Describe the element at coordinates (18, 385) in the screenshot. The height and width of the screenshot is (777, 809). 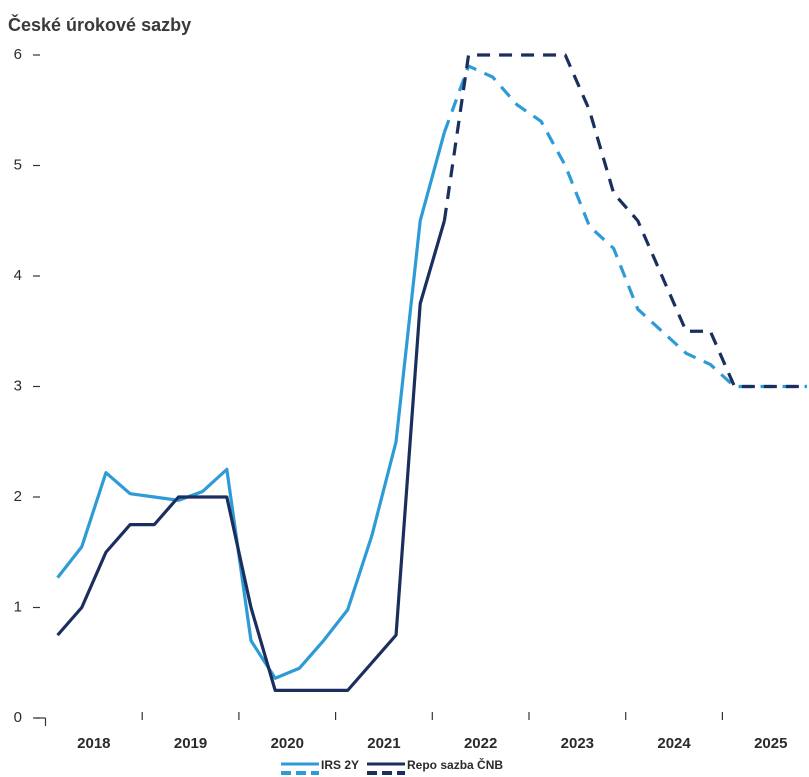
I see `y-tick-label: 3` at that location.